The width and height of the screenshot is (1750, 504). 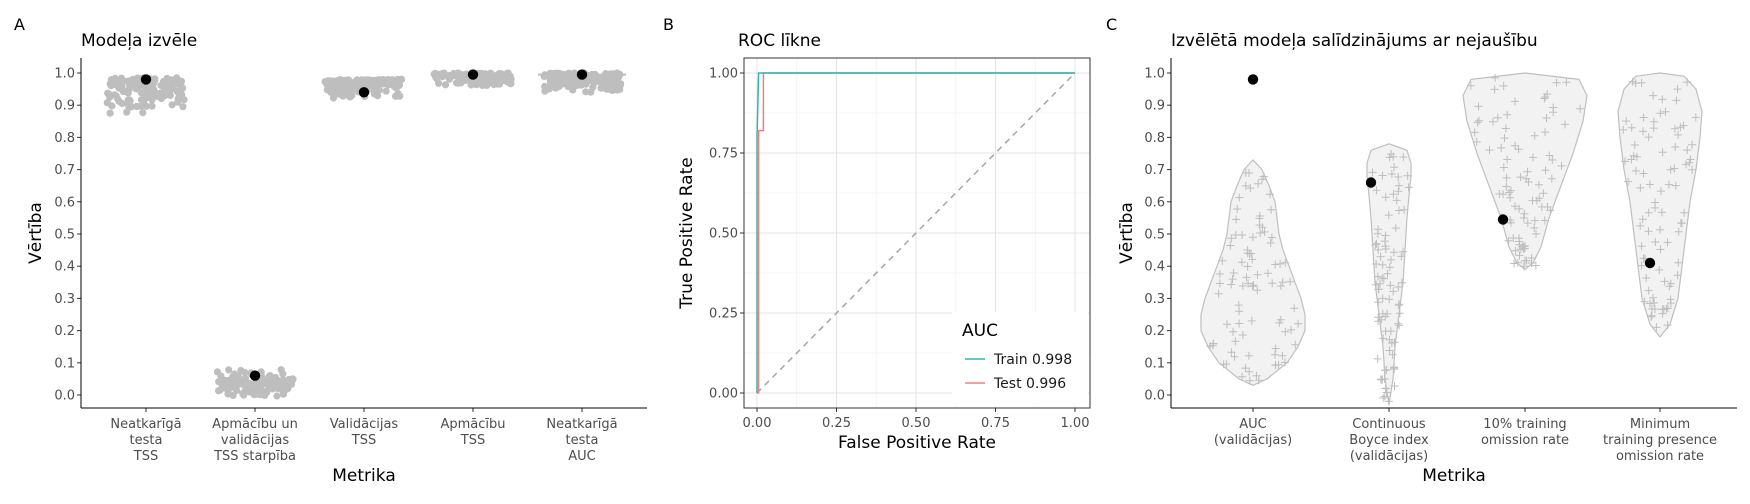 What do you see at coordinates (1029, 384) in the screenshot?
I see `legend-label-test: Test 0.996` at bounding box center [1029, 384].